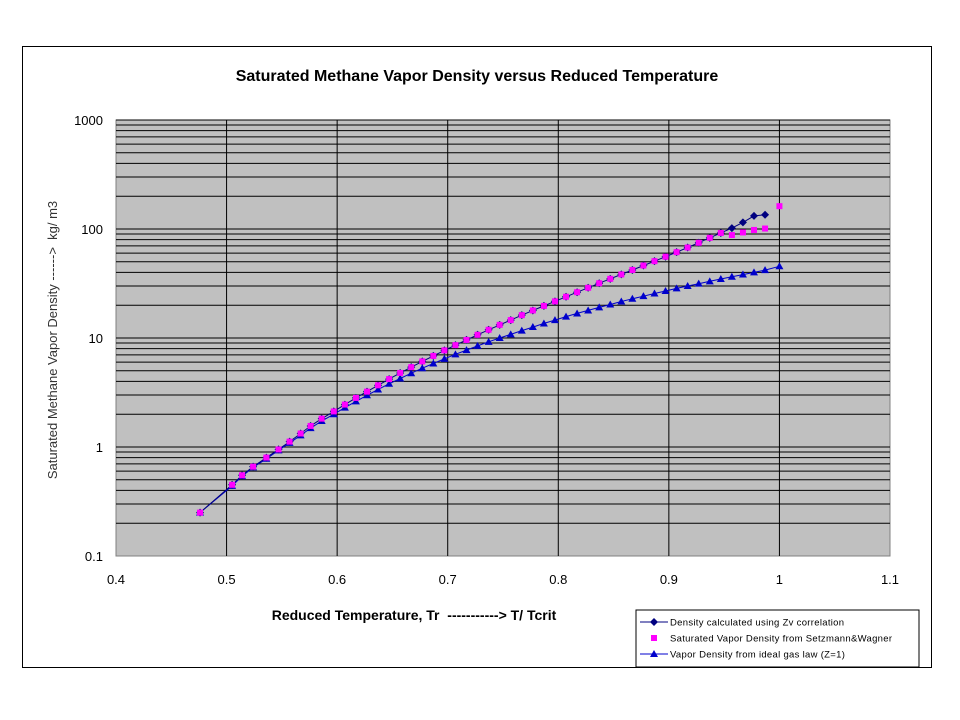 Image resolution: width=960 pixels, height=720 pixels. What do you see at coordinates (96, 338) in the screenshot?
I see `y-tick-label: 10` at bounding box center [96, 338].